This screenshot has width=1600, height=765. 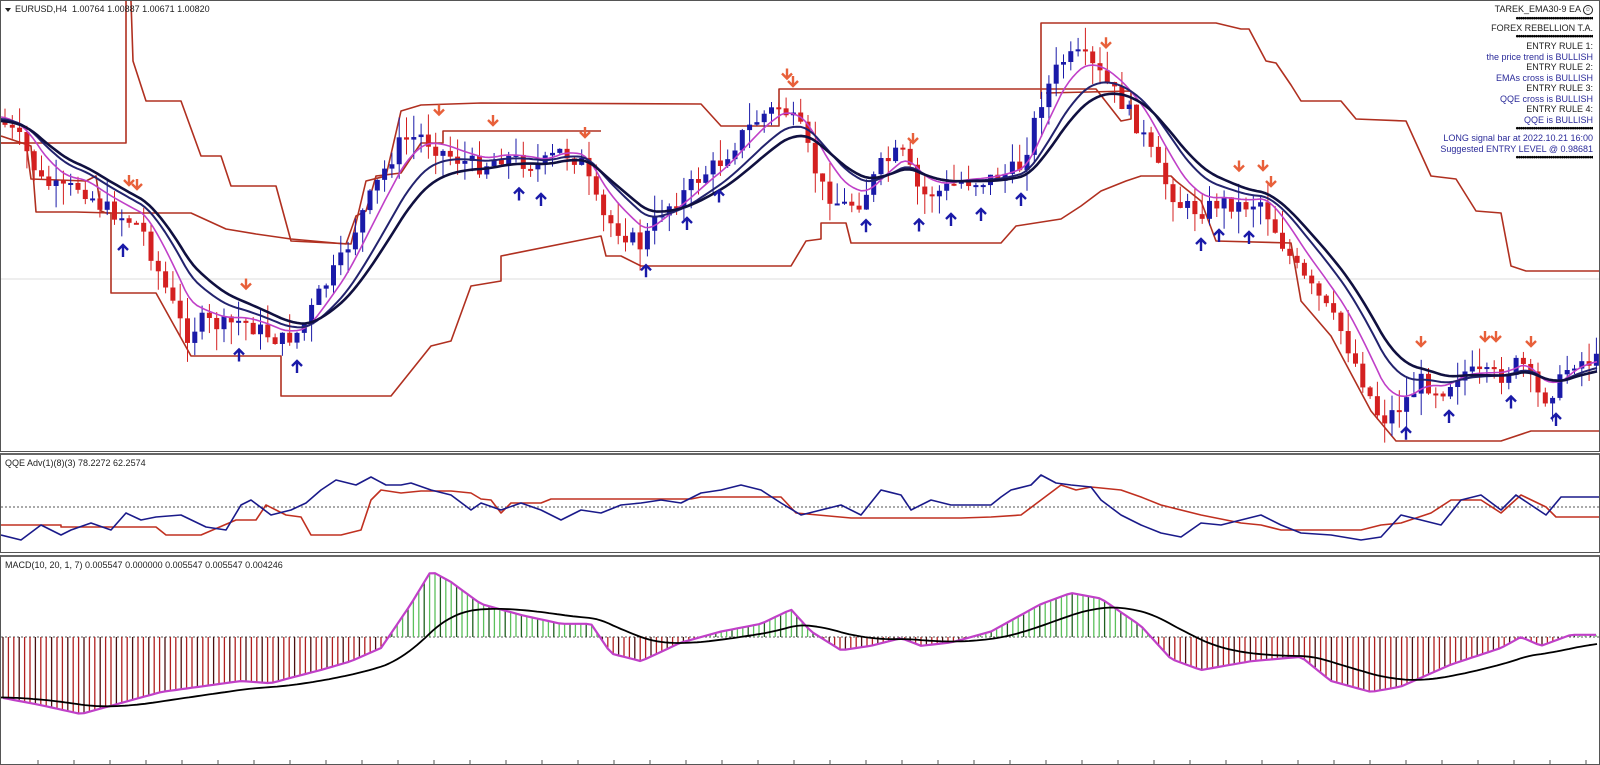 I want to click on rule-value: EMAs cross is BULLISH, so click(x=1544, y=77).